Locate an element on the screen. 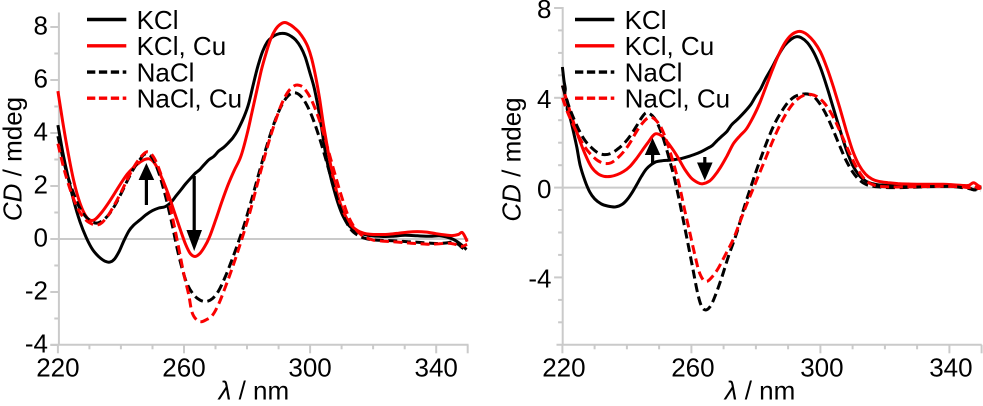 The image size is (983, 406). svg-text: -2 is located at coordinates (36, 291).